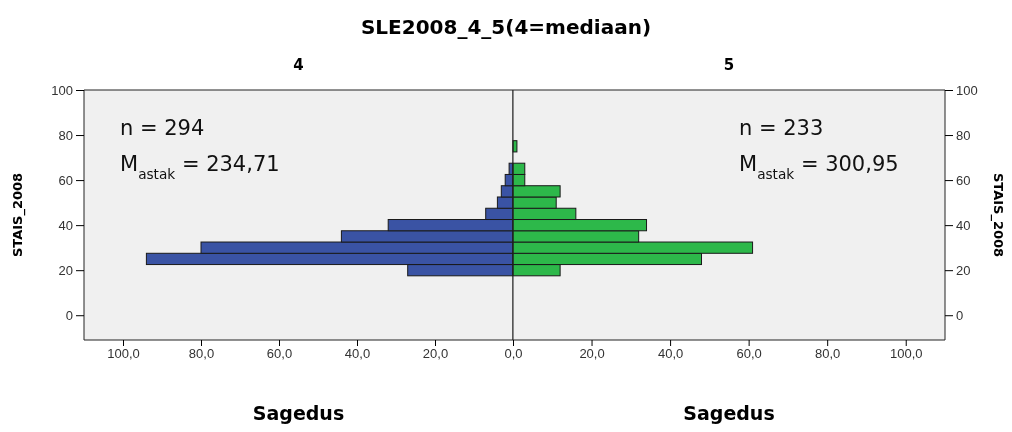 The height and width of the screenshot is (432, 1012). What do you see at coordinates (781, 128) in the screenshot?
I see `annotation: n = 233` at bounding box center [781, 128].